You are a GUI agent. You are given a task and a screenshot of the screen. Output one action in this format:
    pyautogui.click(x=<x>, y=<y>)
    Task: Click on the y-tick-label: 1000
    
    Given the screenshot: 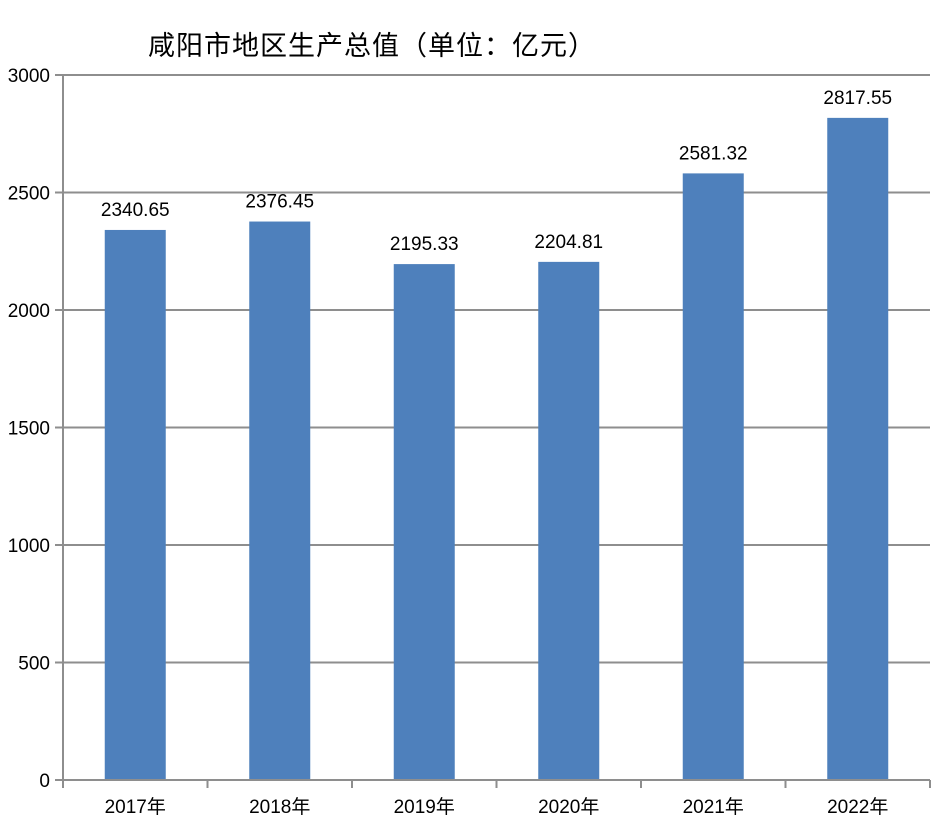 What is the action you would take?
    pyautogui.click(x=29, y=546)
    